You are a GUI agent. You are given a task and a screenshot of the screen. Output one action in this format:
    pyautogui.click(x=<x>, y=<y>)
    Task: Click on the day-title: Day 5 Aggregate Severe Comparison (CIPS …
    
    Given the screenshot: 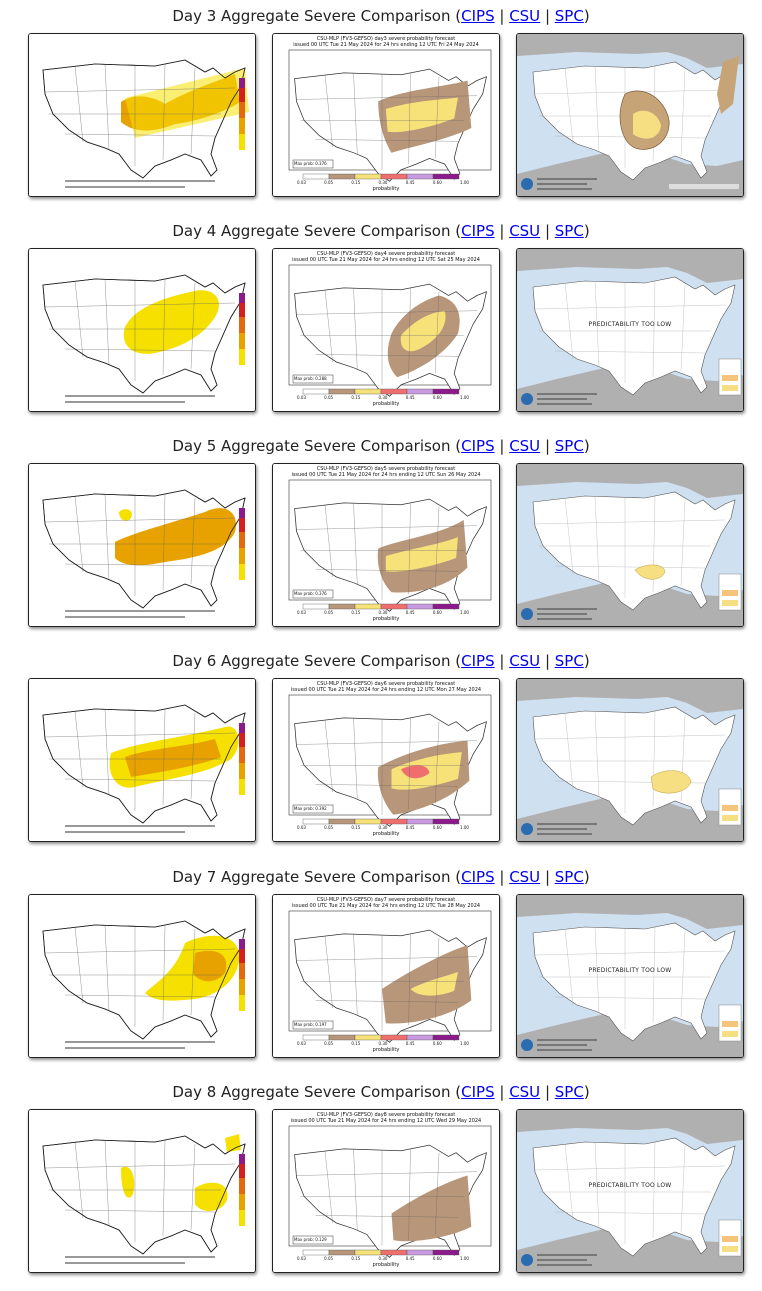 What is the action you would take?
    pyautogui.click(x=381, y=446)
    